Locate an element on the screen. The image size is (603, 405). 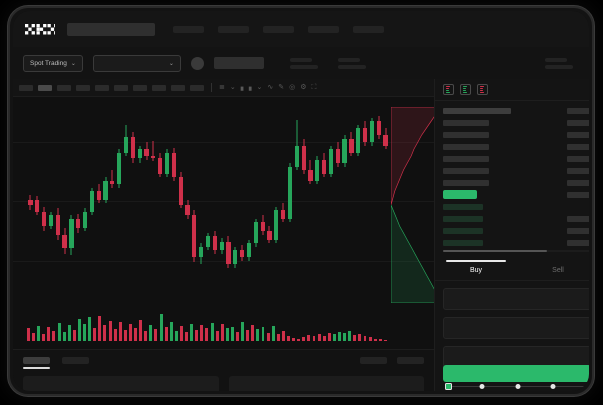
tab-buy: Buy is located at coordinates (476, 270).